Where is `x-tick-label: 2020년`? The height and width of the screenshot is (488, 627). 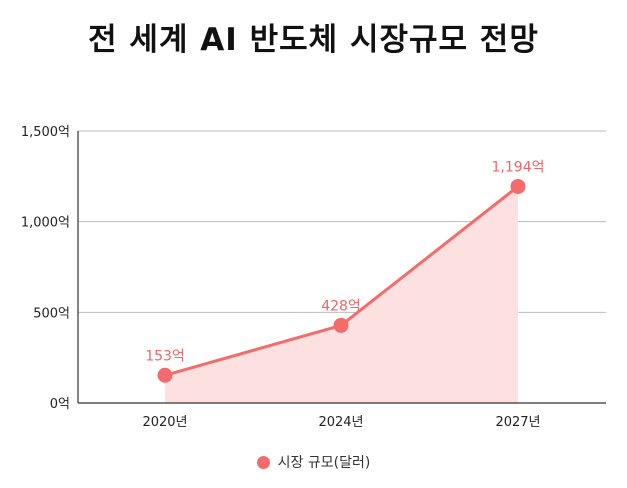 x-tick-label: 2020년 is located at coordinates (164, 422).